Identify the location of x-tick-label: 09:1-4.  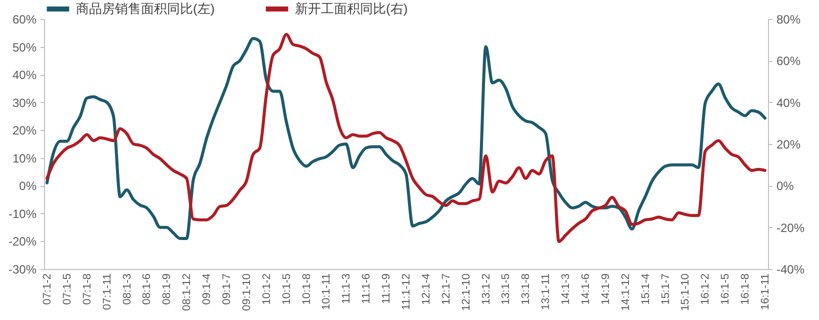
(207, 289).